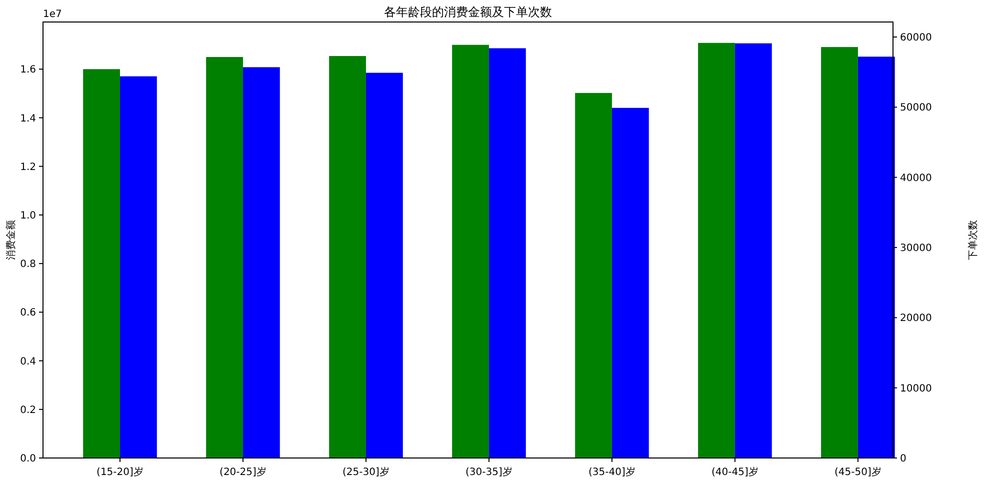 This screenshot has width=988, height=481. What do you see at coordinates (28, 362) in the screenshot?
I see `y-tick-label: 0.4` at bounding box center [28, 362].